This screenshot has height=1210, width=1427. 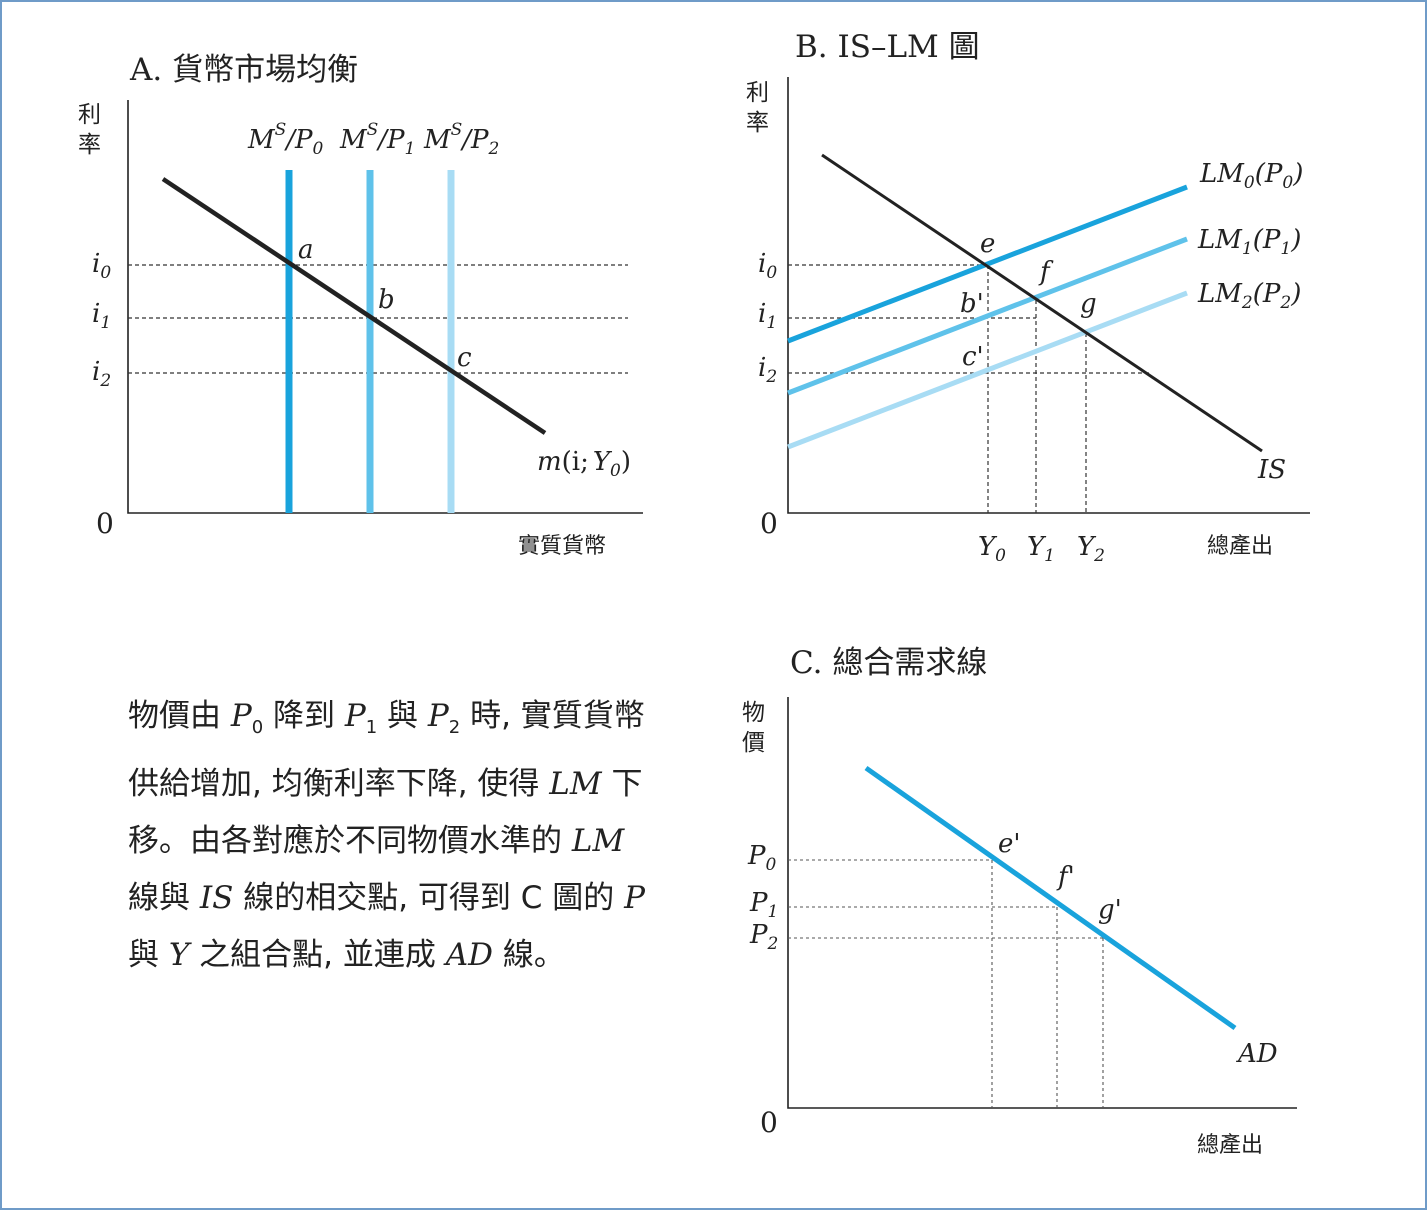 What do you see at coordinates (767, 266) in the screenshot?
I see `panel-b-tick-i0: i0` at bounding box center [767, 266].